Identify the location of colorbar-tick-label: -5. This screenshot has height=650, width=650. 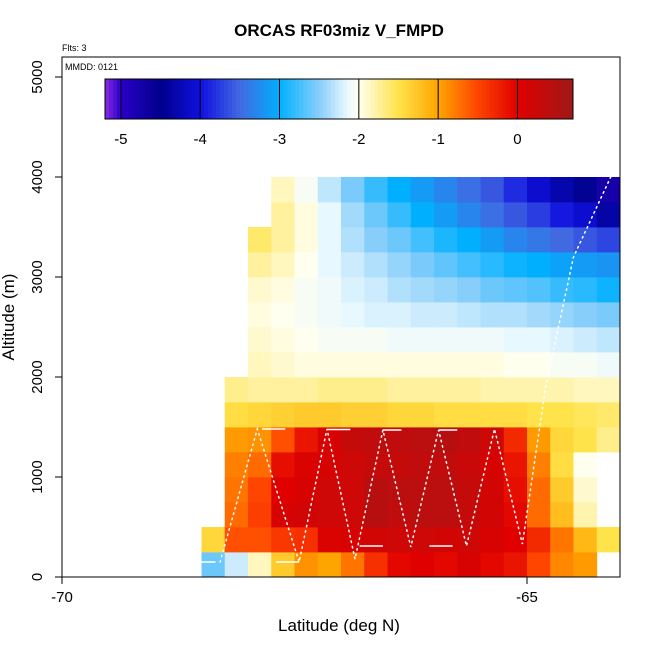
(120, 139).